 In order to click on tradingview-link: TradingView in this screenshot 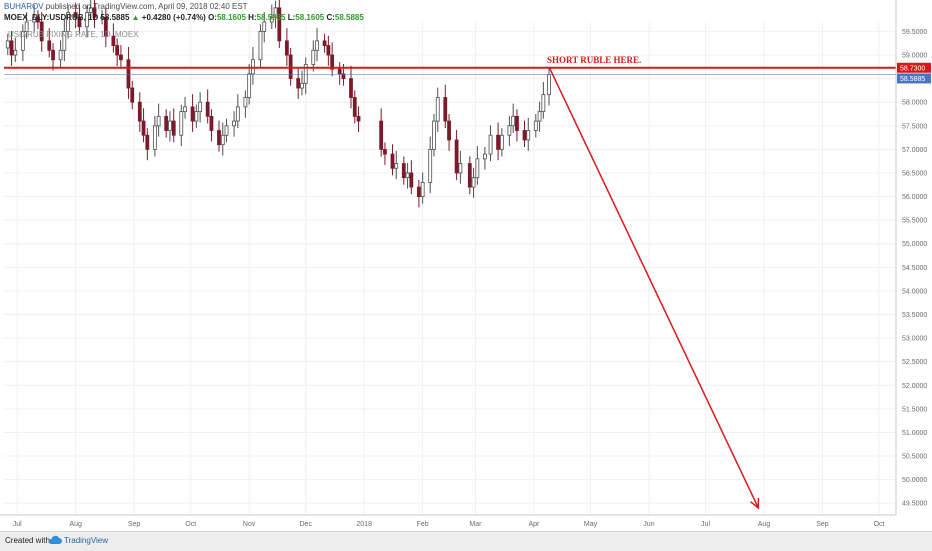, I will do `click(86, 540)`.